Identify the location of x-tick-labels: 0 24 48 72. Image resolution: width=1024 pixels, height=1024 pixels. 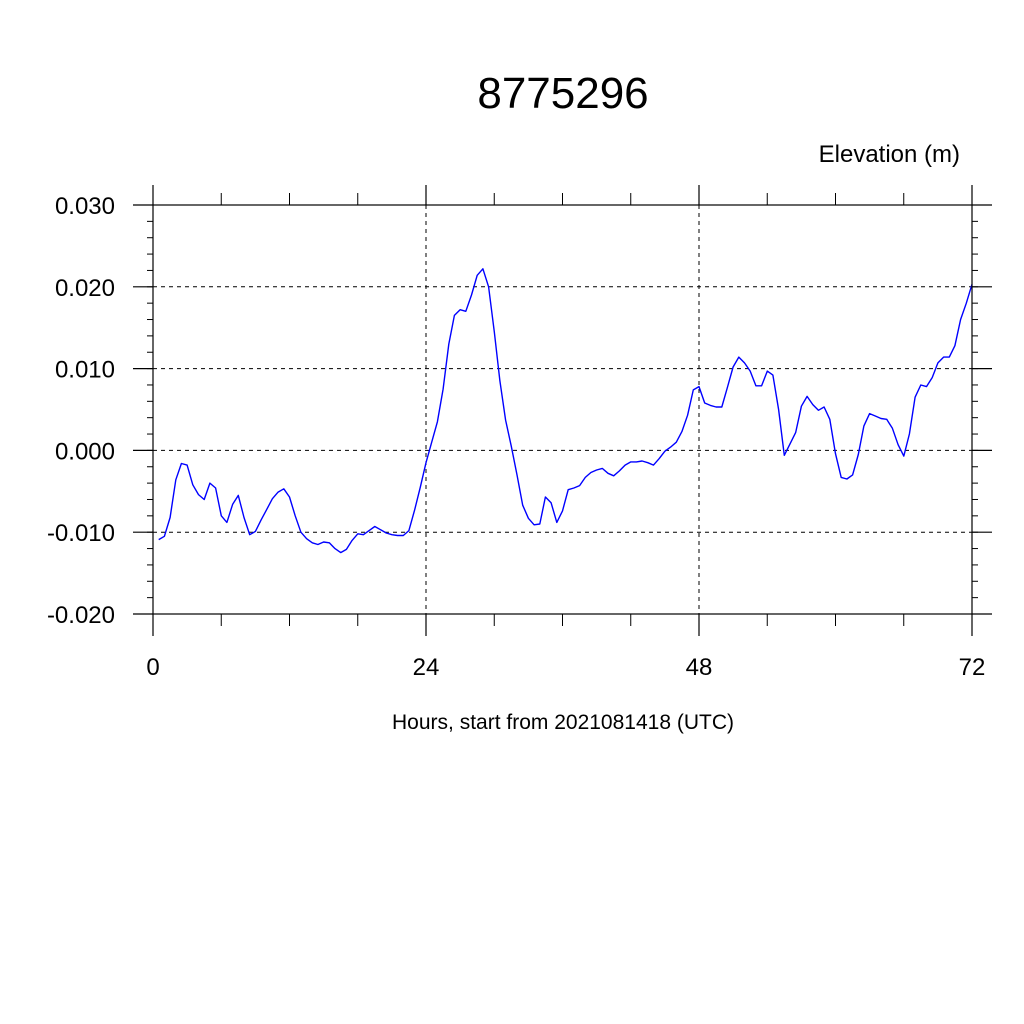
(565, 667).